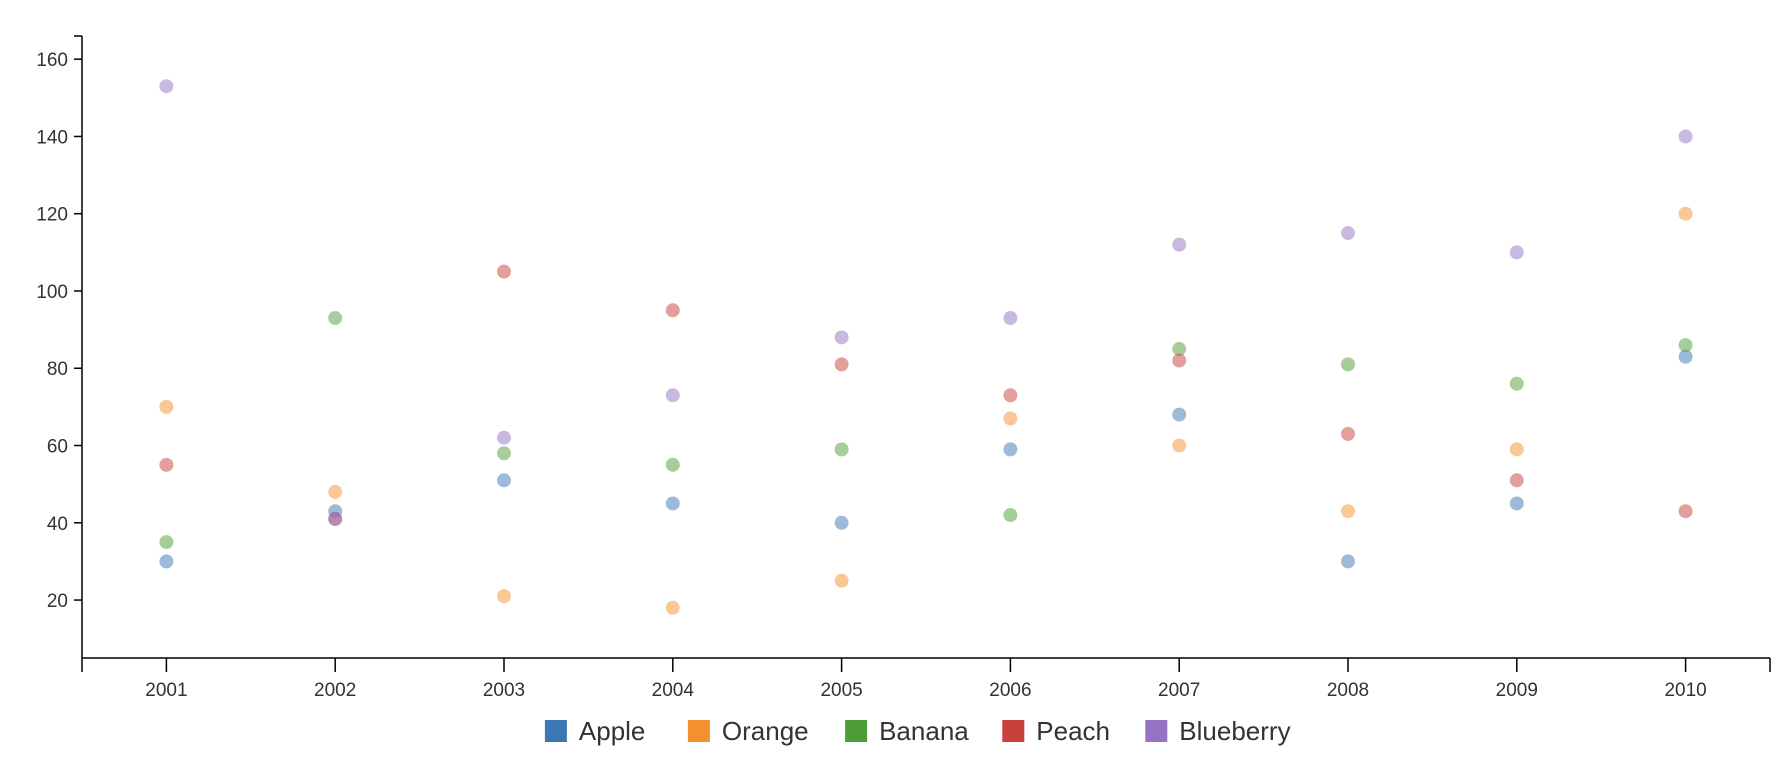  Describe the element at coordinates (1348, 690) in the screenshot. I see `x-tick-label: 2008` at that location.